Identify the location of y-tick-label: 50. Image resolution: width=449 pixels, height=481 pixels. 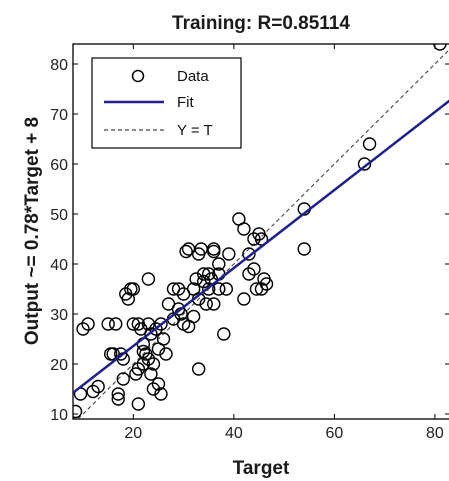
(59, 215).